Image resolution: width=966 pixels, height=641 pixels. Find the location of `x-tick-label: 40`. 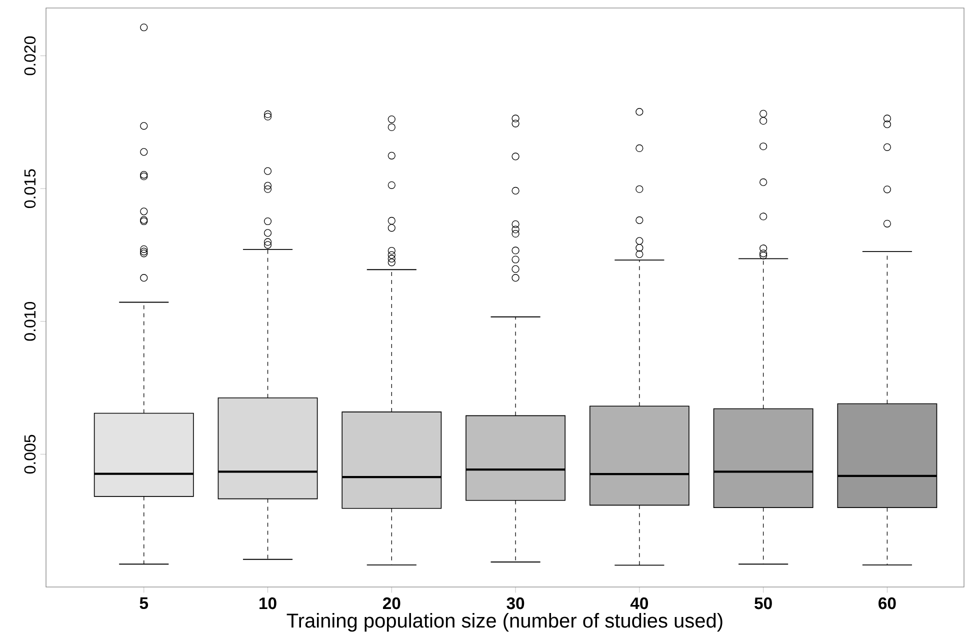

x-tick-label: 40 is located at coordinates (639, 603).